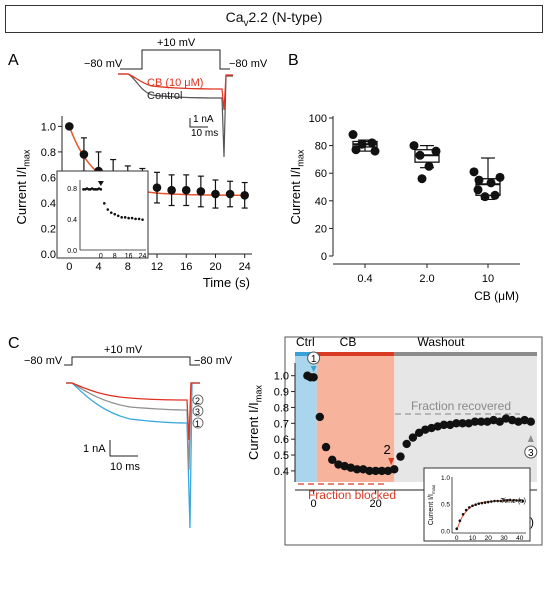  Describe the element at coordinates (387, 449) in the screenshot. I see `c-marker-2-label: 2` at that location.